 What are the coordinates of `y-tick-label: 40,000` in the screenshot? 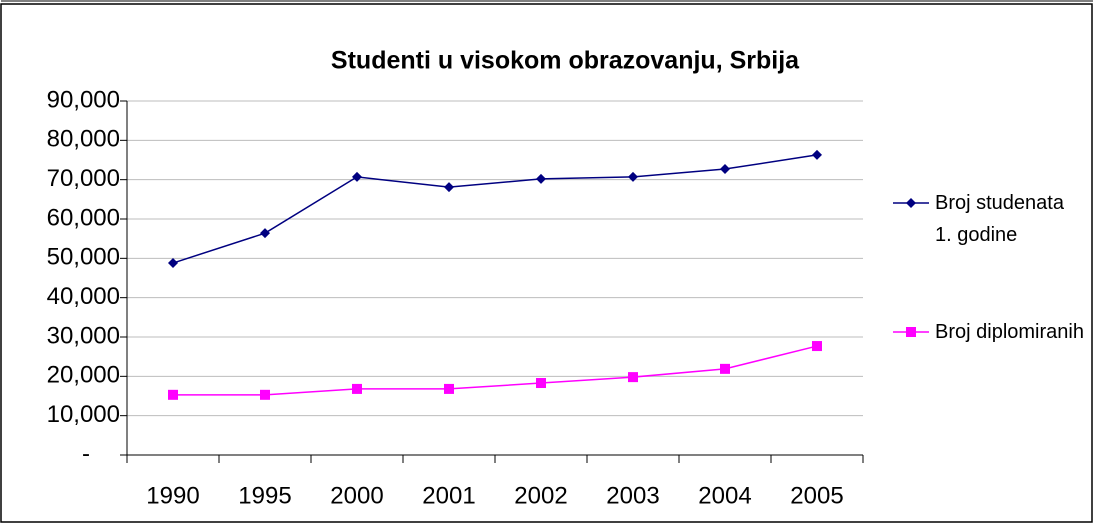 It's located at (83, 296).